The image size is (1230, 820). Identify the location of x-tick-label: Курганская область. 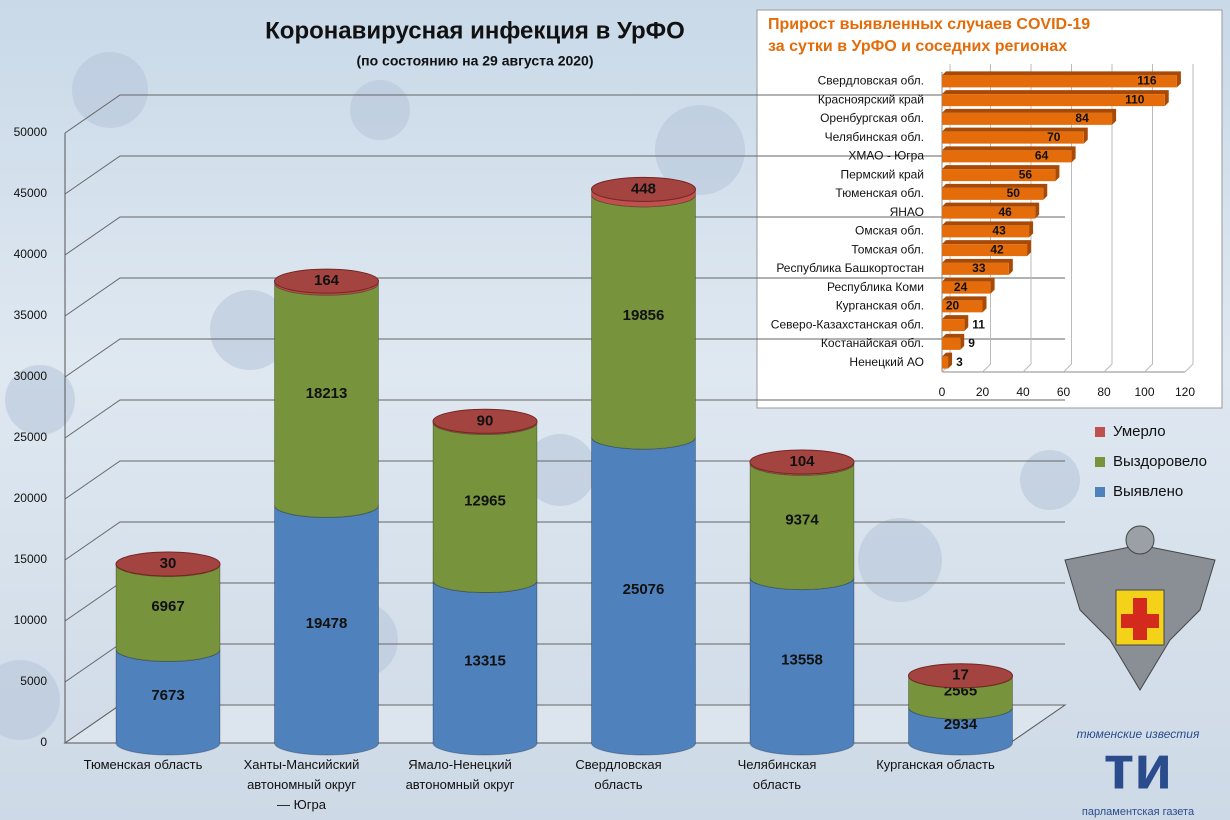
(935, 764).